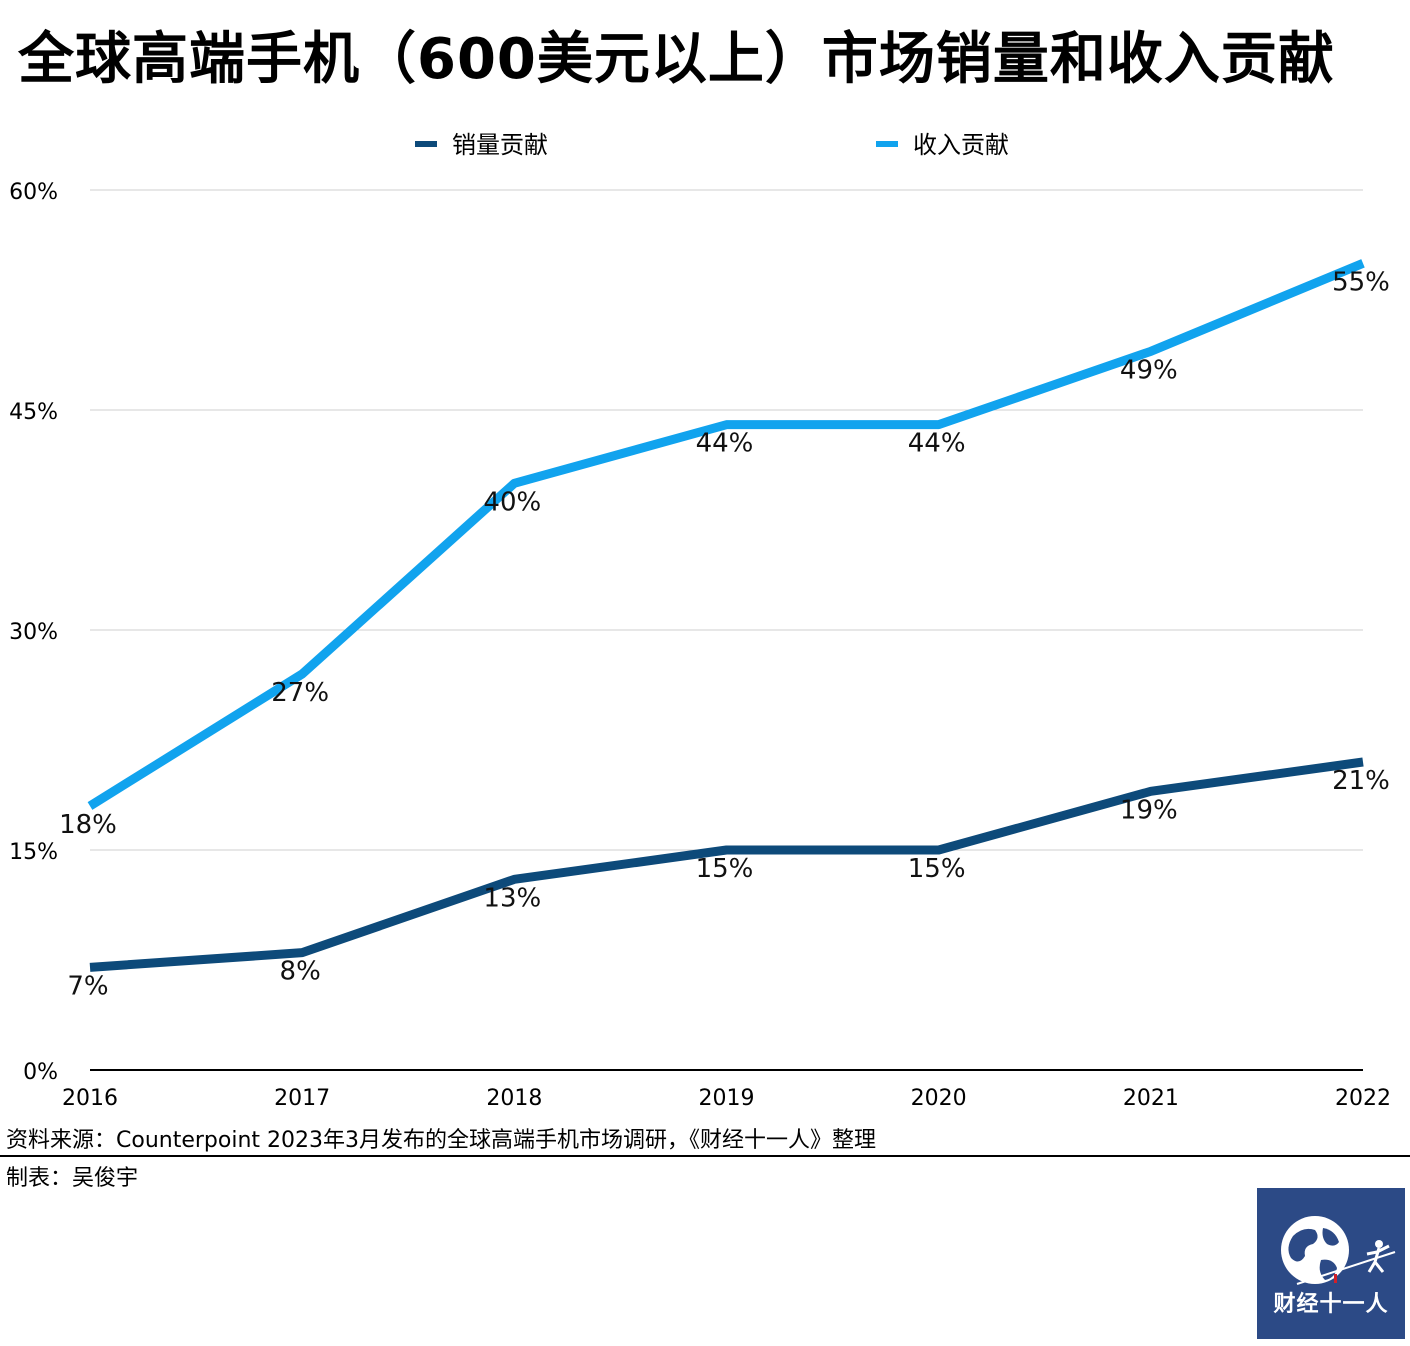 This screenshot has height=1346, width=1410. What do you see at coordinates (514, 1098) in the screenshot?
I see `x-tick-label: 2018` at bounding box center [514, 1098].